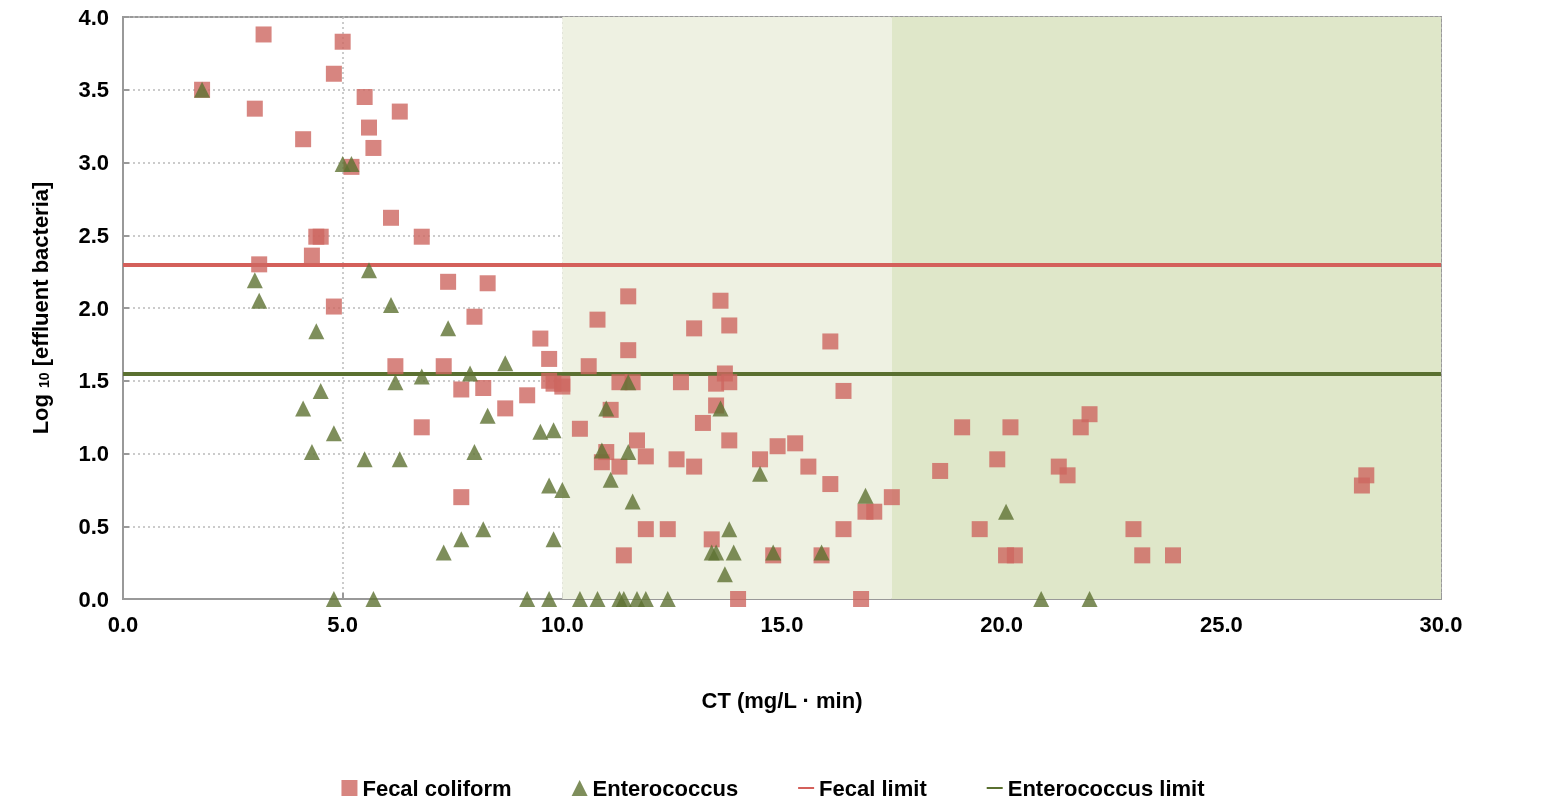 This screenshot has height=806, width=1546. Describe the element at coordinates (93, 599) in the screenshot. I see `y-tick-label: 0.0` at that location.